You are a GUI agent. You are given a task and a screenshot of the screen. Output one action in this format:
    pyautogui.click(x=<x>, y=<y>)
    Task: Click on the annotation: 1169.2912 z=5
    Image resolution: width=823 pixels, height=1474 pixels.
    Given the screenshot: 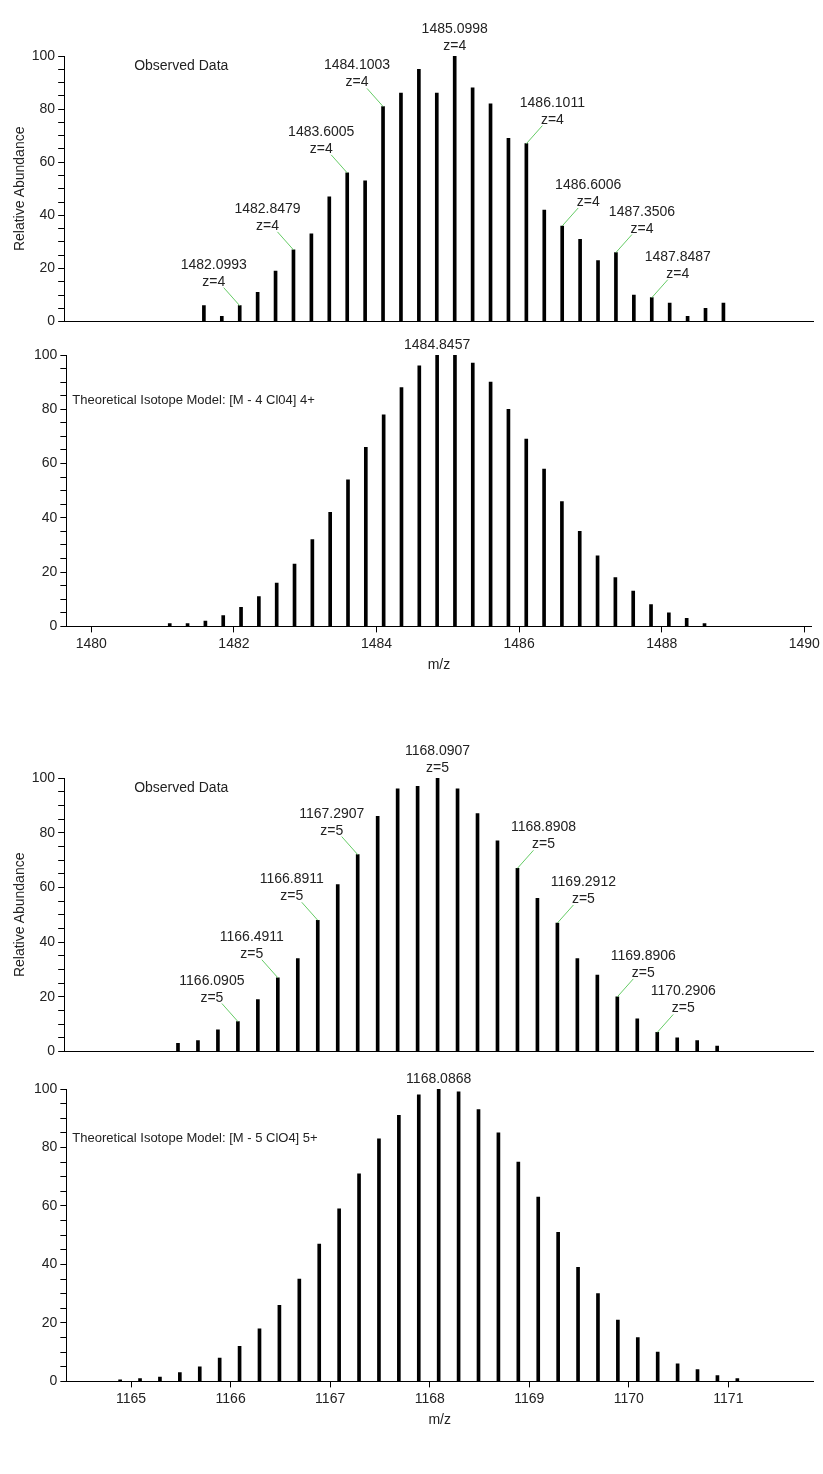 What is the action you would take?
    pyautogui.click(x=583, y=890)
    